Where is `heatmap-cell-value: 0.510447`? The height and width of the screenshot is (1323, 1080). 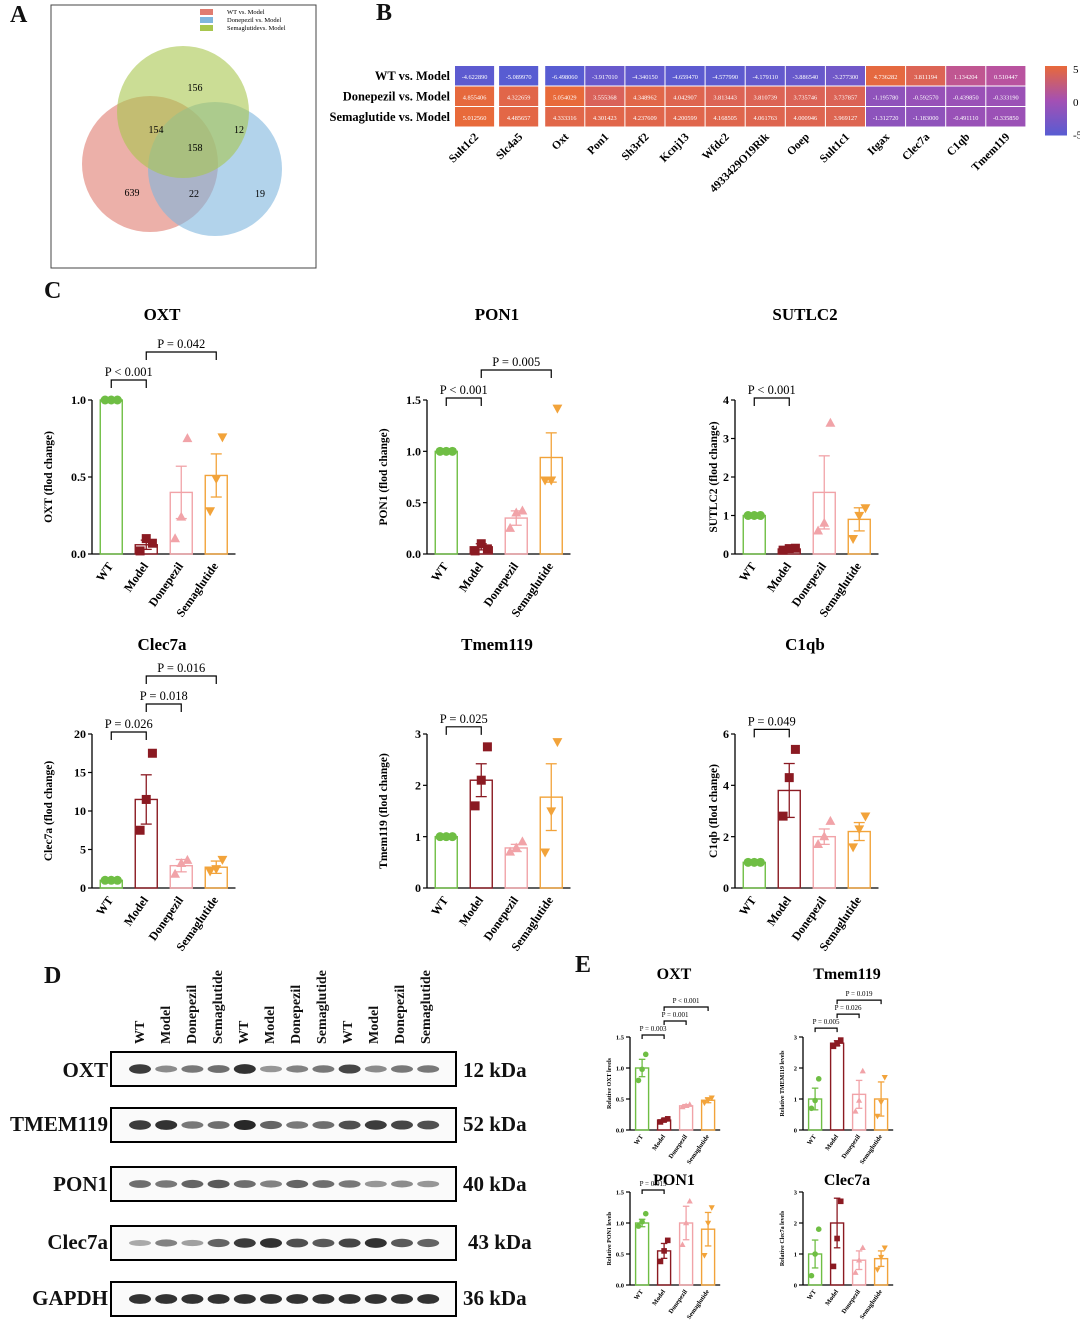 heatmap-cell-value: 0.510447 is located at coordinates (1006, 77).